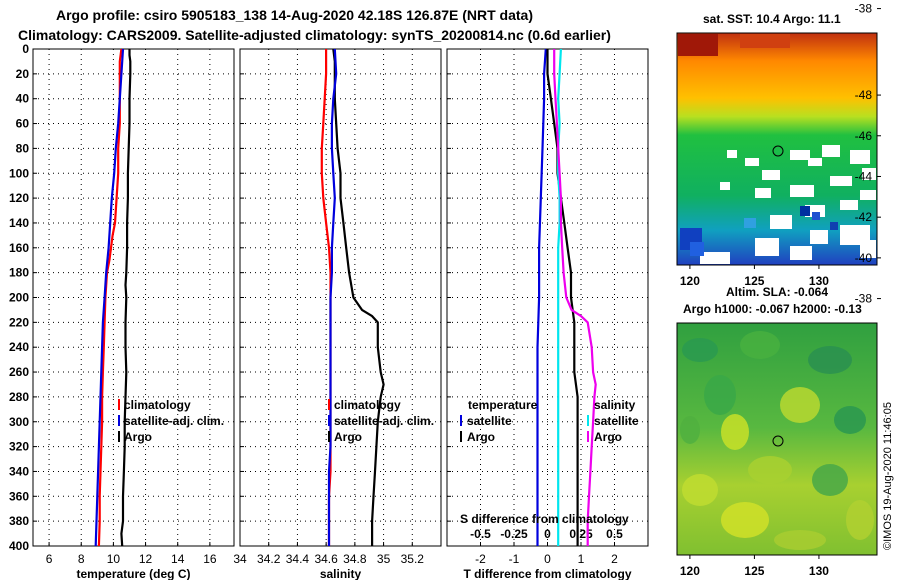 This screenshot has width=900, height=580. What do you see at coordinates (614, 534) in the screenshot?
I see `secondary-tick-label: 0.5` at bounding box center [614, 534].